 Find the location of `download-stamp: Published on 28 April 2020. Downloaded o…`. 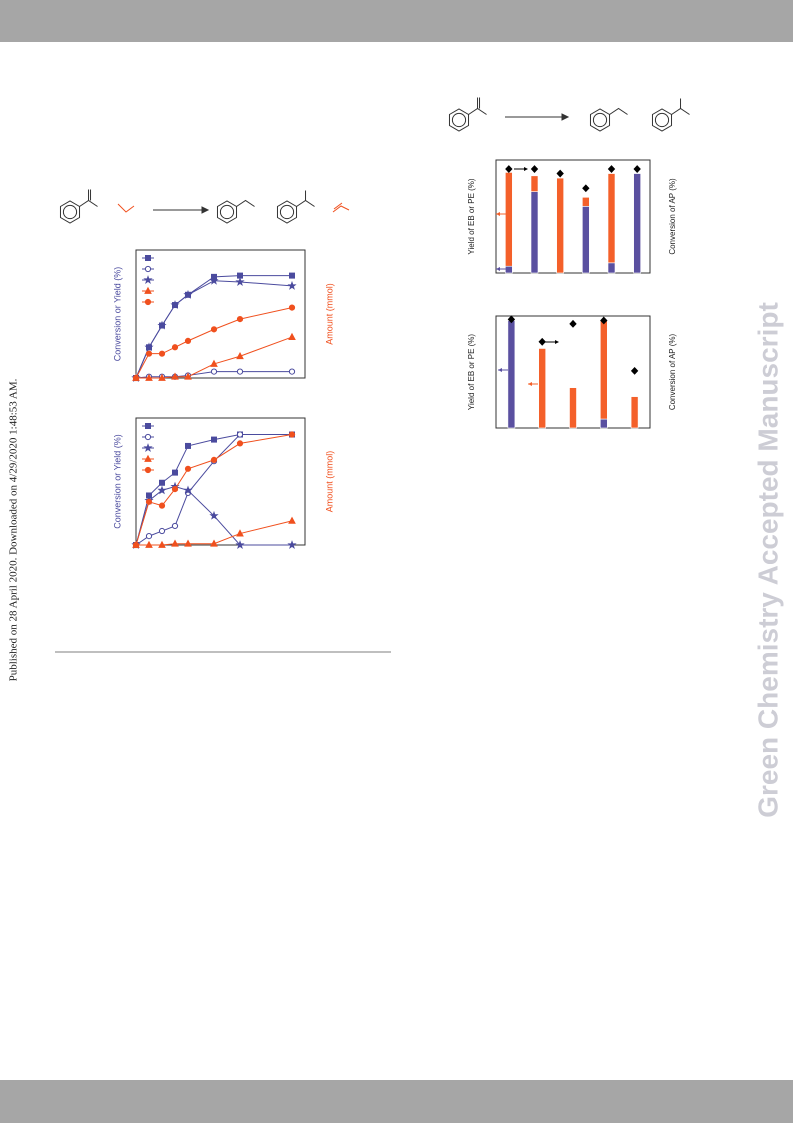

download-stamp: Published on 28 April 2020. Downloaded o… is located at coordinates (14, 529).